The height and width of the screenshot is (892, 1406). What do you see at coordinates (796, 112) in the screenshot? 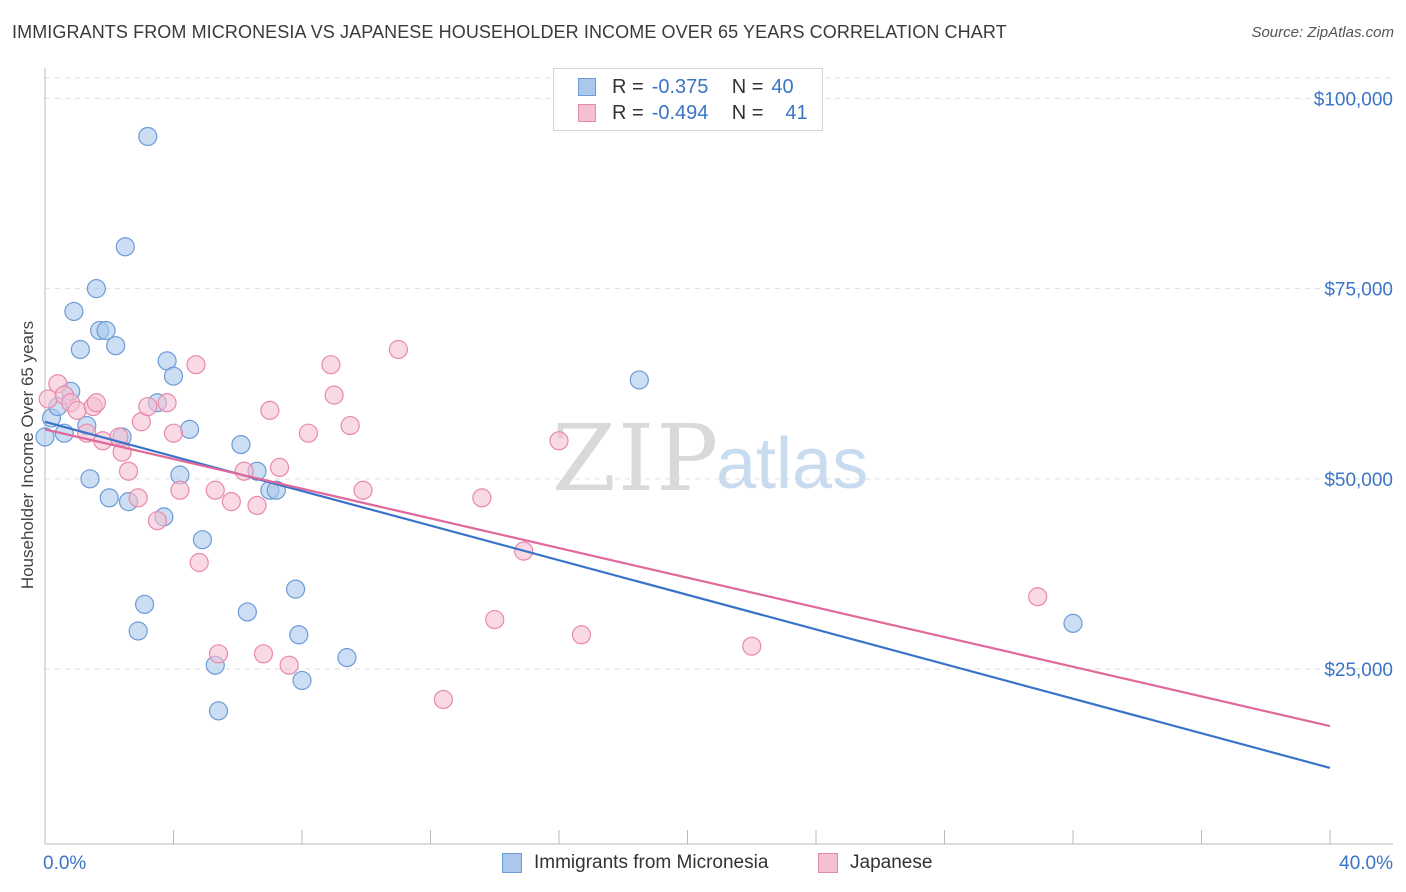
I see `n-value-japanese: 41` at bounding box center [796, 112].